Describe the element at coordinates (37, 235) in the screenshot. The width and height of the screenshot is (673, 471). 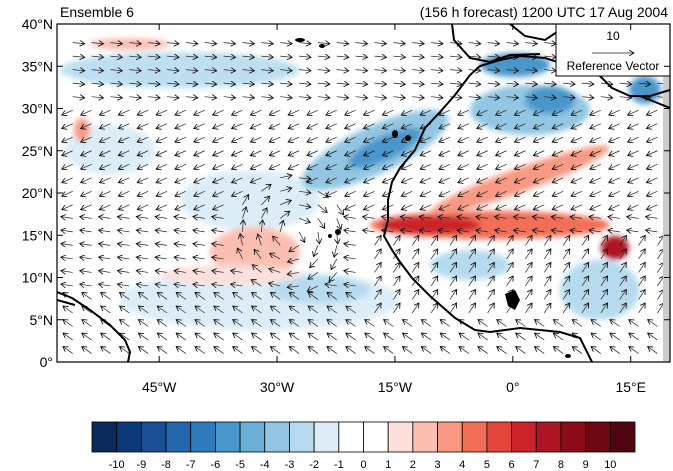
I see `lat-tick-label: 15°N` at that location.